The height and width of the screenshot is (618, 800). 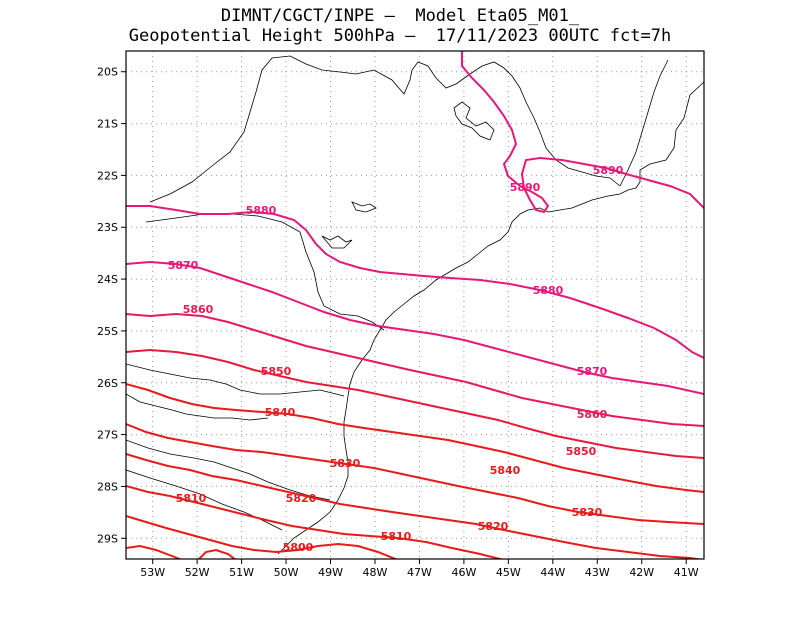 I want to click on label-5880-b: 5880, so click(x=548, y=290).